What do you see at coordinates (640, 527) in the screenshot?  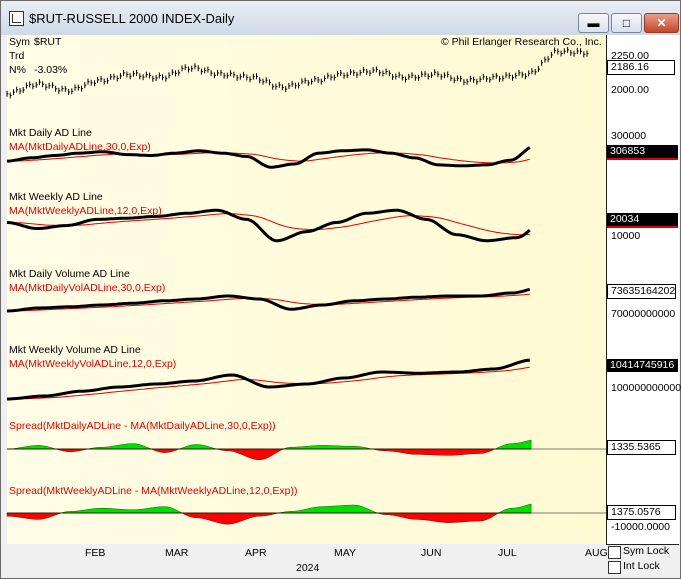 I see `weekly-spread-tick: -10000.0000` at bounding box center [640, 527].